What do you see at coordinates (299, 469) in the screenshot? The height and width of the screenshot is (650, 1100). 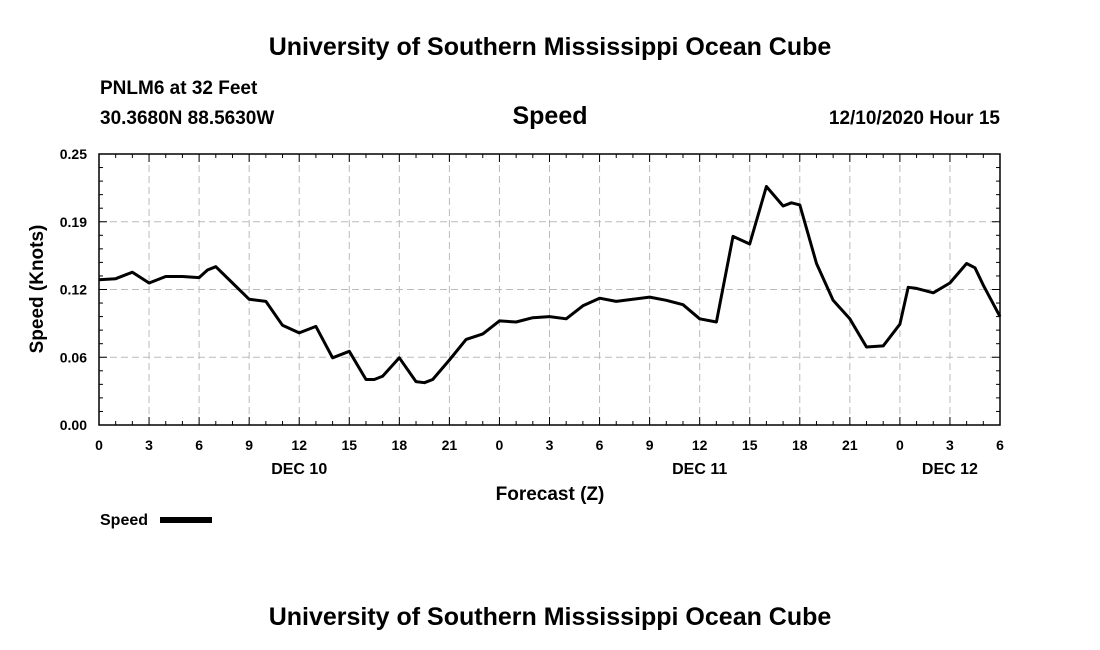 I see `day-label: DEC 10` at bounding box center [299, 469].